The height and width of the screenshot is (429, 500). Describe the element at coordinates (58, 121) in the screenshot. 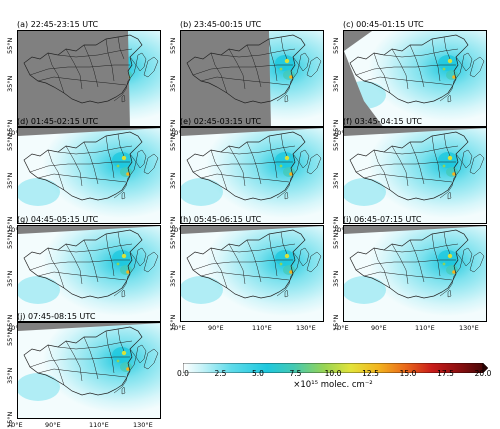

I see `panel-title: (d) 01:45-02:15 UTC` at that location.